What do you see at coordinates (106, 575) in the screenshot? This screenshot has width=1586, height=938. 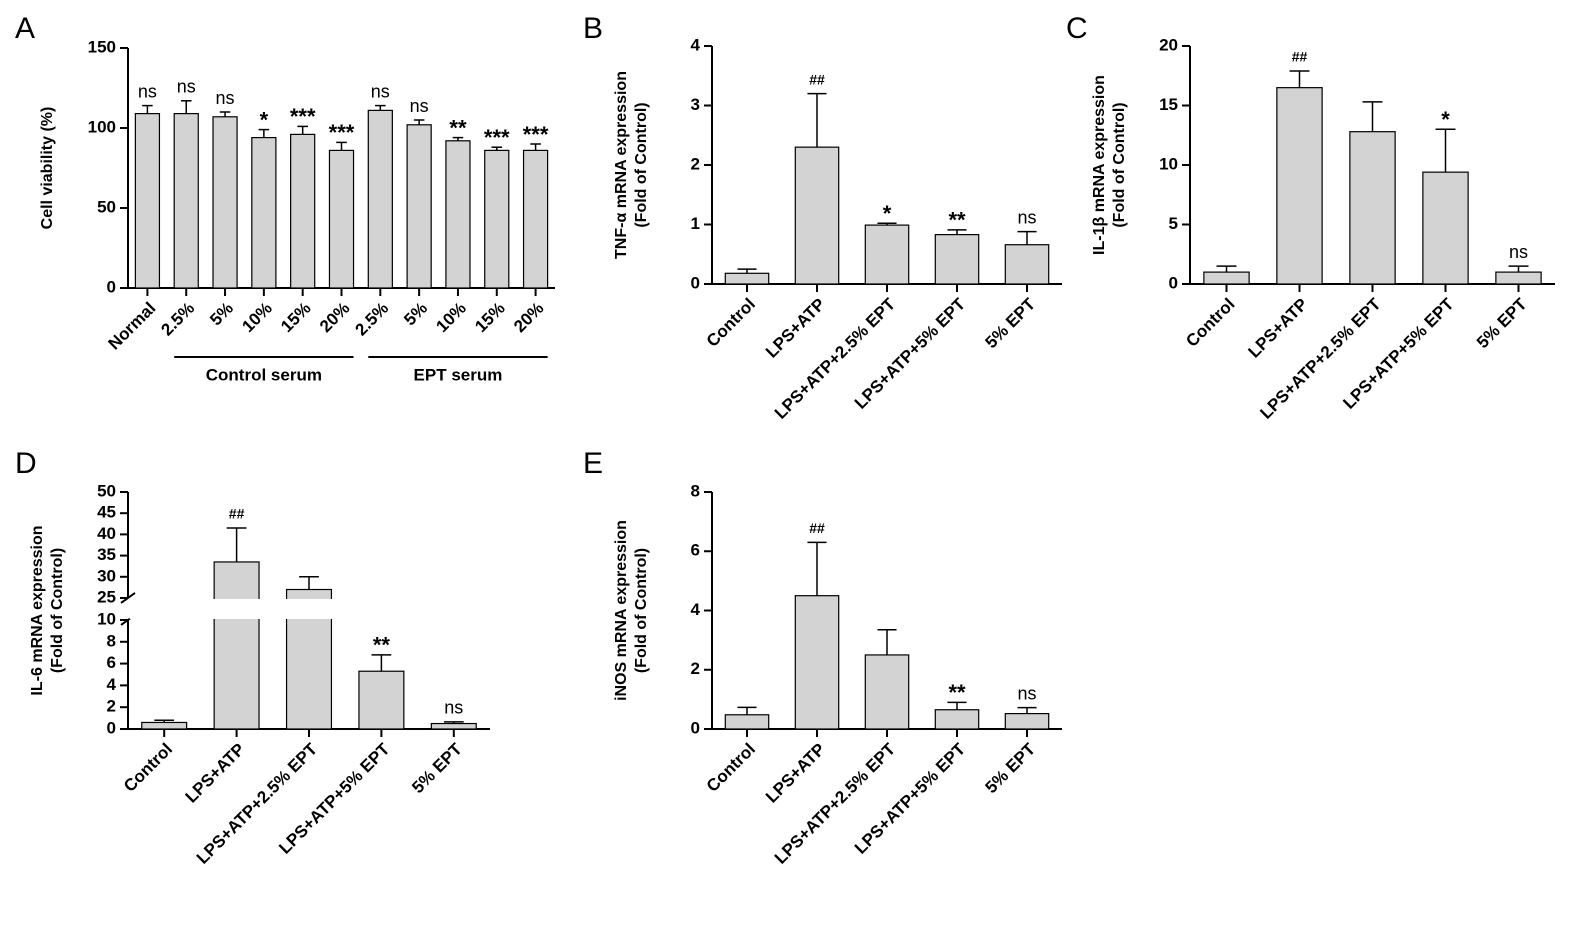 I see `y-tick-label: 30` at bounding box center [106, 575].